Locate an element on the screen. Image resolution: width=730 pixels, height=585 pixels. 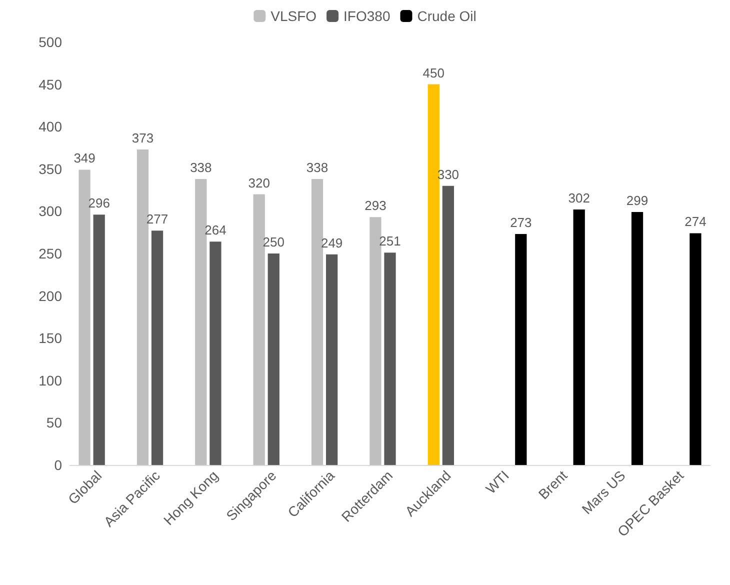
legend-label: VLSFO is located at coordinates (293, 16).